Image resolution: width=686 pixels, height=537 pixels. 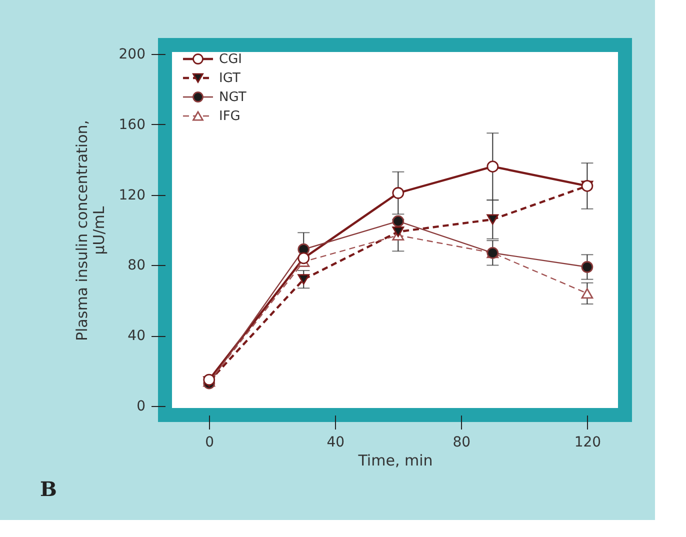 What do you see at coordinates (232, 97) in the screenshot?
I see `legend-label: NGT` at bounding box center [232, 97].